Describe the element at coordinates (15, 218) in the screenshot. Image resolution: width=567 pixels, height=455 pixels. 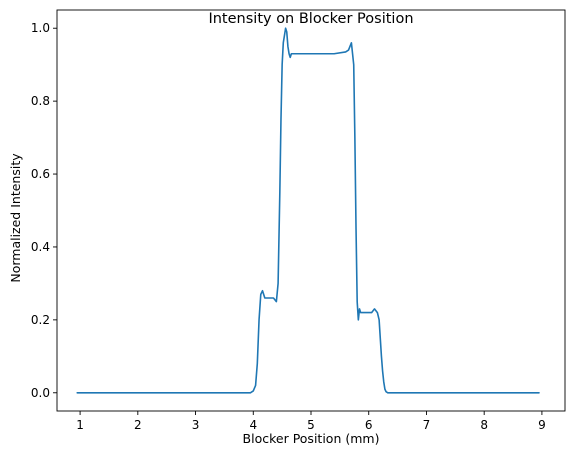
I see `y-axis-label: Normalized Intensity` at that location.